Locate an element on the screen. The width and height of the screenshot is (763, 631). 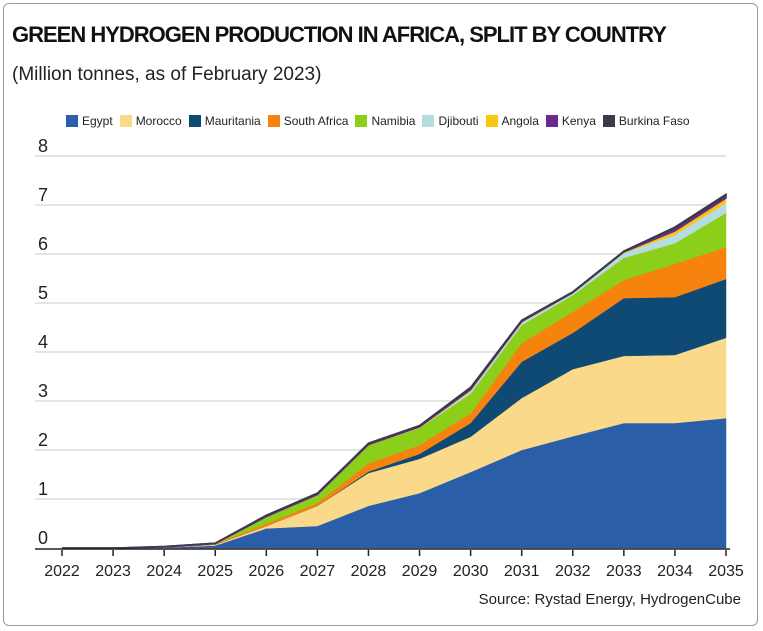
chart-subtitle: (Million tonnes, as of February 2023) is located at coordinates (167, 74).